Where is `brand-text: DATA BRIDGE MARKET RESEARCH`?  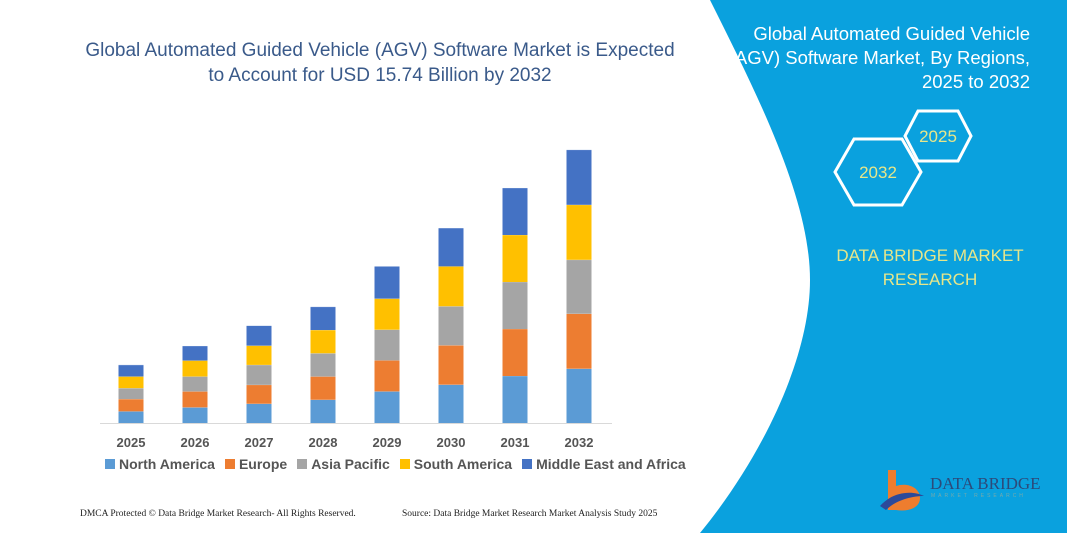
brand-text: DATA BRIDGE MARKET RESEARCH is located at coordinates (930, 267).